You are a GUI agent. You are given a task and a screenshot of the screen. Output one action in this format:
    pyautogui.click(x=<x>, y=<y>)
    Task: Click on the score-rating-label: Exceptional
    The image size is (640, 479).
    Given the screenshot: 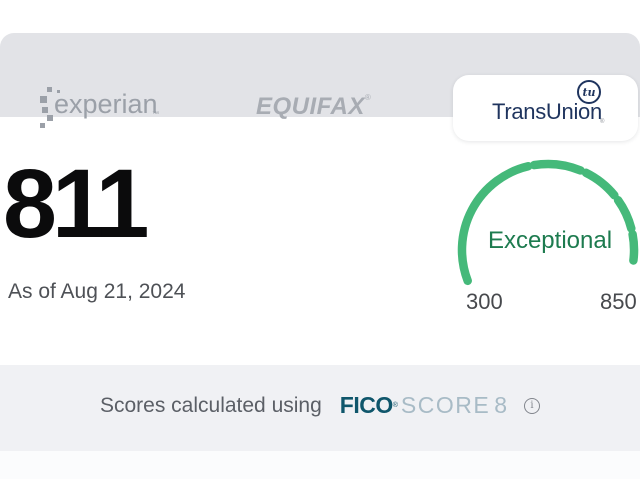 What is the action you would take?
    pyautogui.click(x=550, y=240)
    